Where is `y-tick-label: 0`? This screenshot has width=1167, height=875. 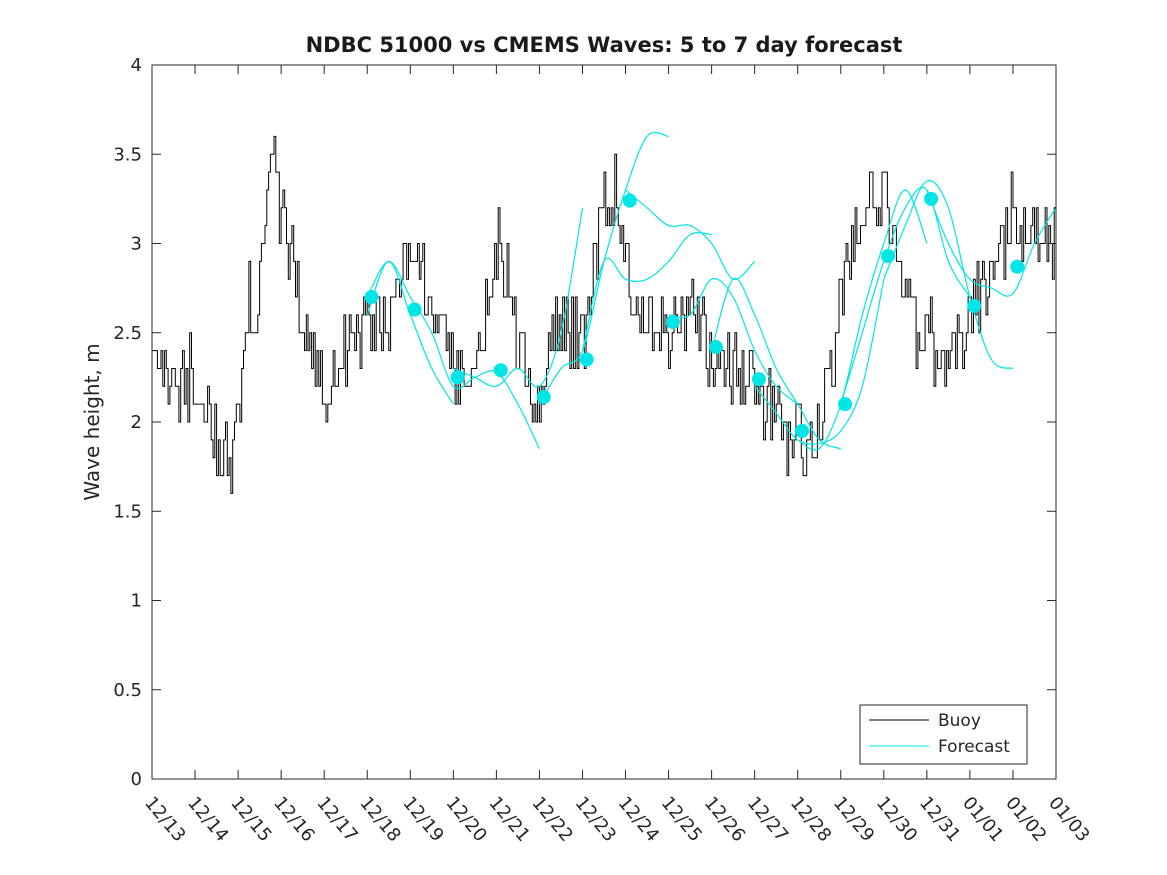 y-tick-label: 0 is located at coordinates (136, 779).